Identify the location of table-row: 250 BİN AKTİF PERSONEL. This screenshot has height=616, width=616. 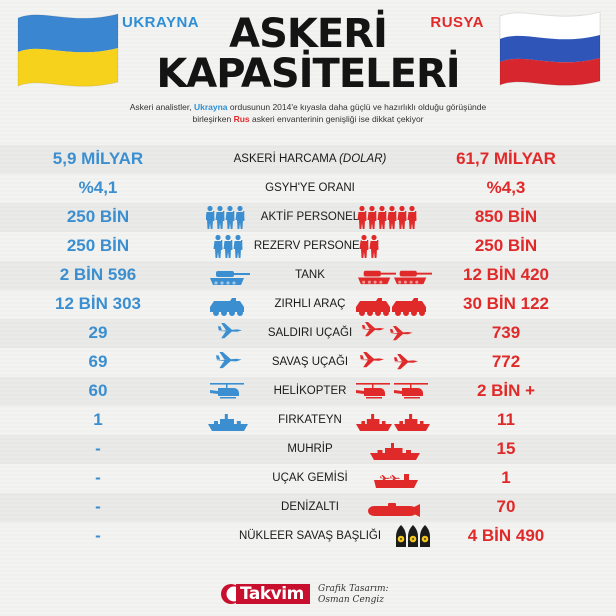
(308, 217).